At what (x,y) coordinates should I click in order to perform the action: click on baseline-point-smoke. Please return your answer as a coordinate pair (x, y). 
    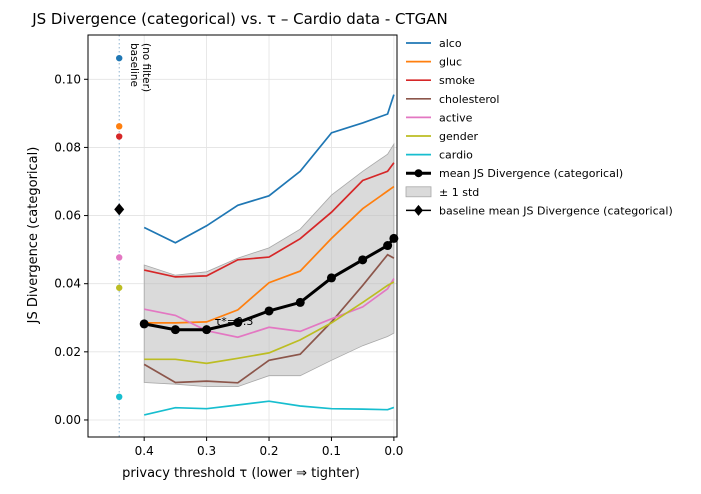
    Looking at the image, I should click on (119, 136).